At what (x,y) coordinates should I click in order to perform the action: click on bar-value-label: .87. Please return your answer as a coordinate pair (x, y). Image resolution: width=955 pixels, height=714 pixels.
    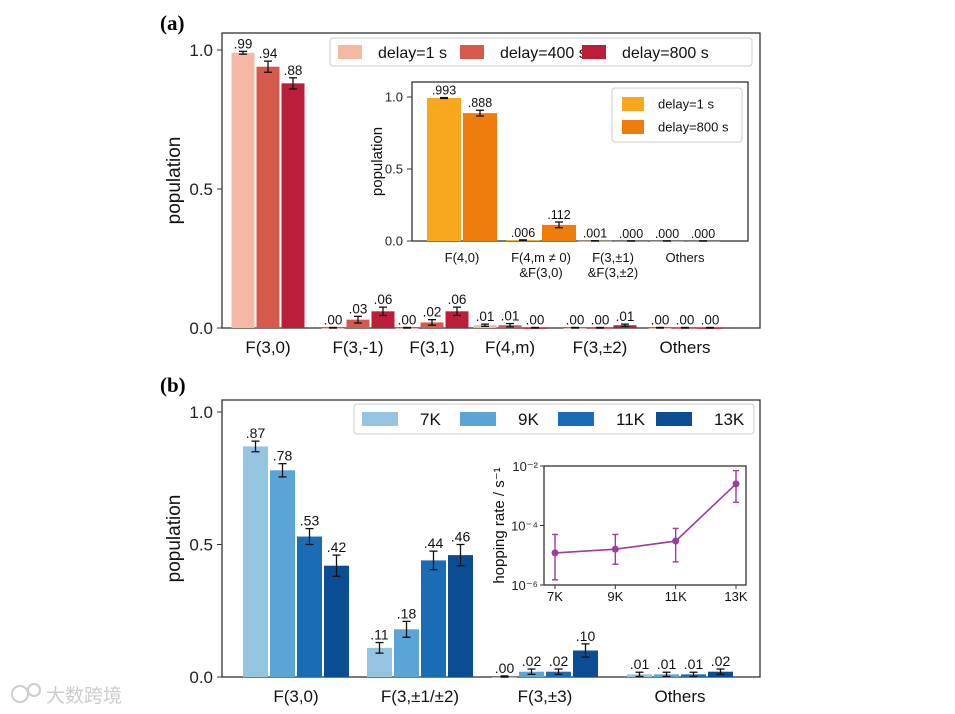
    Looking at the image, I should click on (256, 433).